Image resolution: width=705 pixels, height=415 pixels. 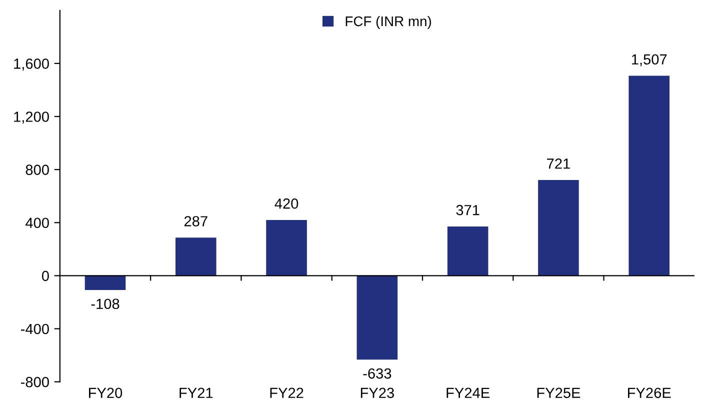 I want to click on text: 721, so click(x=558, y=163).